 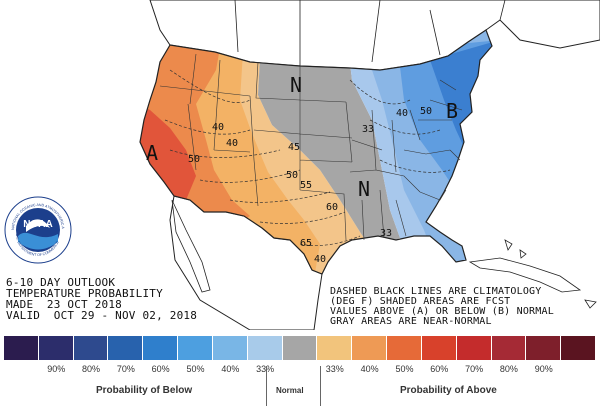 What do you see at coordinates (64, 304) in the screenshot?
I see `title-line-3: MADE 23 OCT 2018` at bounding box center [64, 304].